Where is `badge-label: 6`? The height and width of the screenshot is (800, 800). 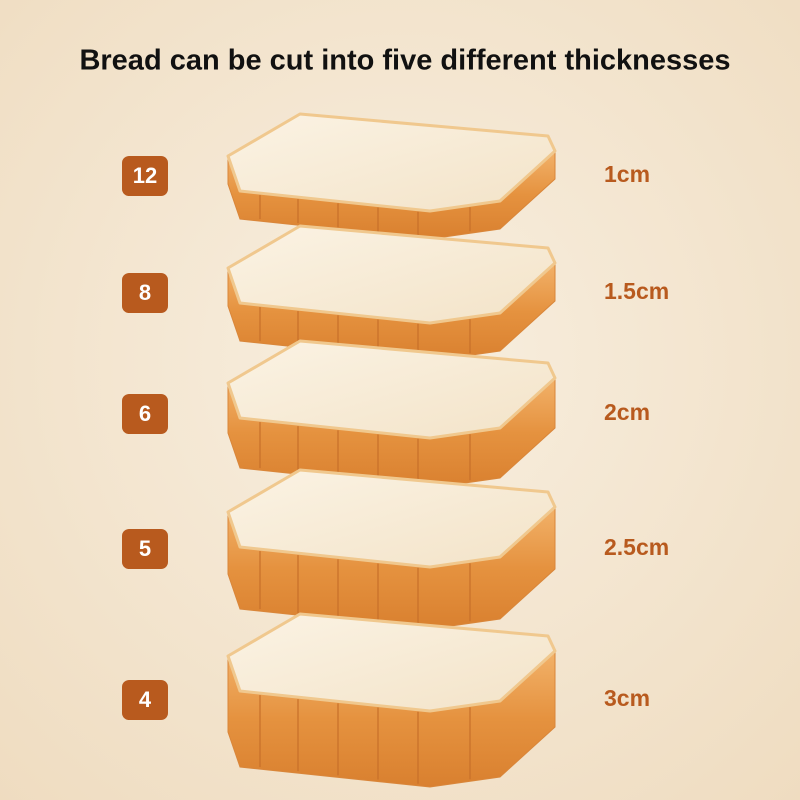 badge-label: 6 is located at coordinates (145, 413).